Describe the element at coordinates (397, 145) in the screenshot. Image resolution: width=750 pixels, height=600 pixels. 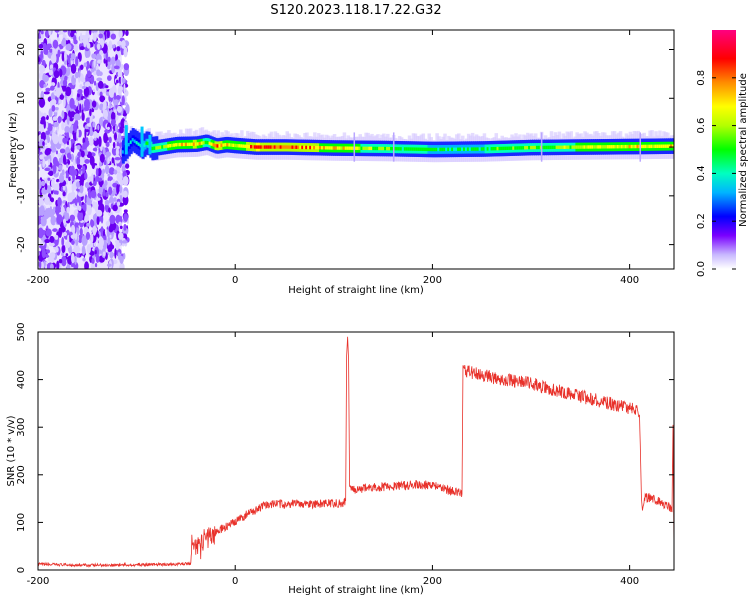
I see `spectral-ridge` at that location.